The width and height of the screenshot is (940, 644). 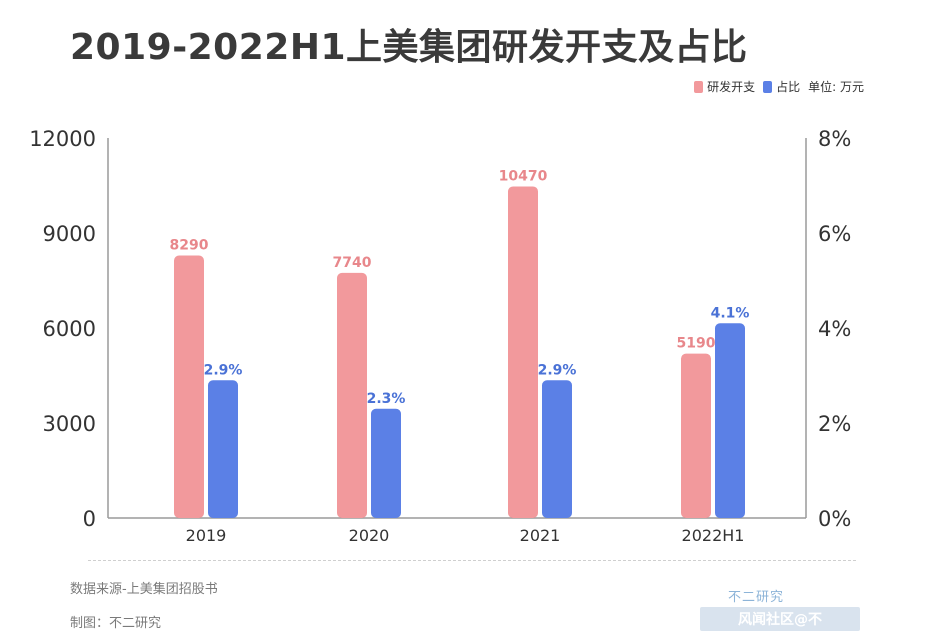 I want to click on legend-label-ratio: 占比, so click(x=788, y=87).